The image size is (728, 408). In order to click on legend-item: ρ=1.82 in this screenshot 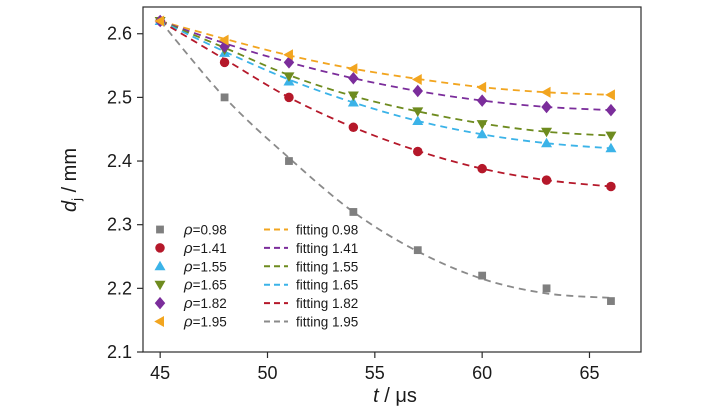, I will do `click(190, 303)`.